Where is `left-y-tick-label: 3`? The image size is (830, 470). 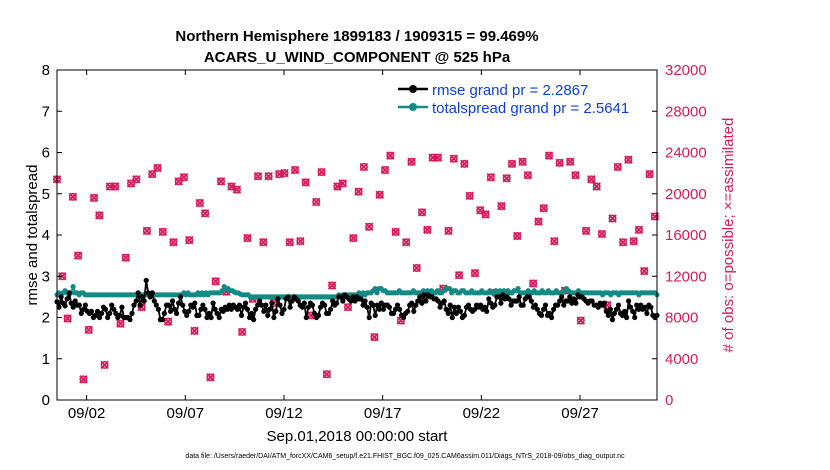 left-y-tick-label: 3 is located at coordinates (46, 276).